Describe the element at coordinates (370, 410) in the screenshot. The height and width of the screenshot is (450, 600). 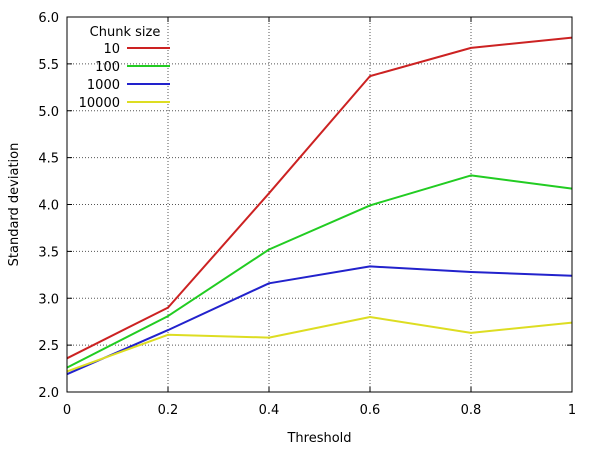
I see `x-tick-label: 0.6` at that location.